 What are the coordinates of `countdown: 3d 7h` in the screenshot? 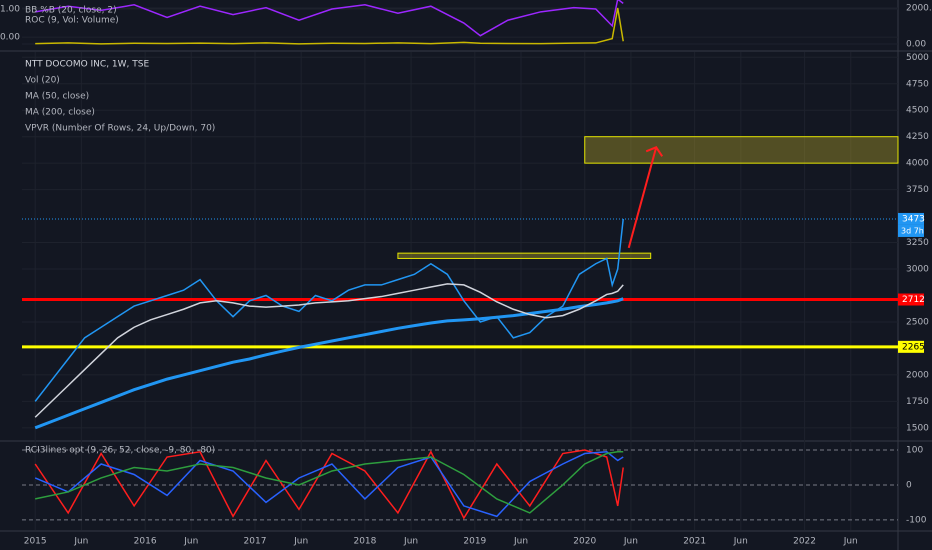 It's located at (912, 230).